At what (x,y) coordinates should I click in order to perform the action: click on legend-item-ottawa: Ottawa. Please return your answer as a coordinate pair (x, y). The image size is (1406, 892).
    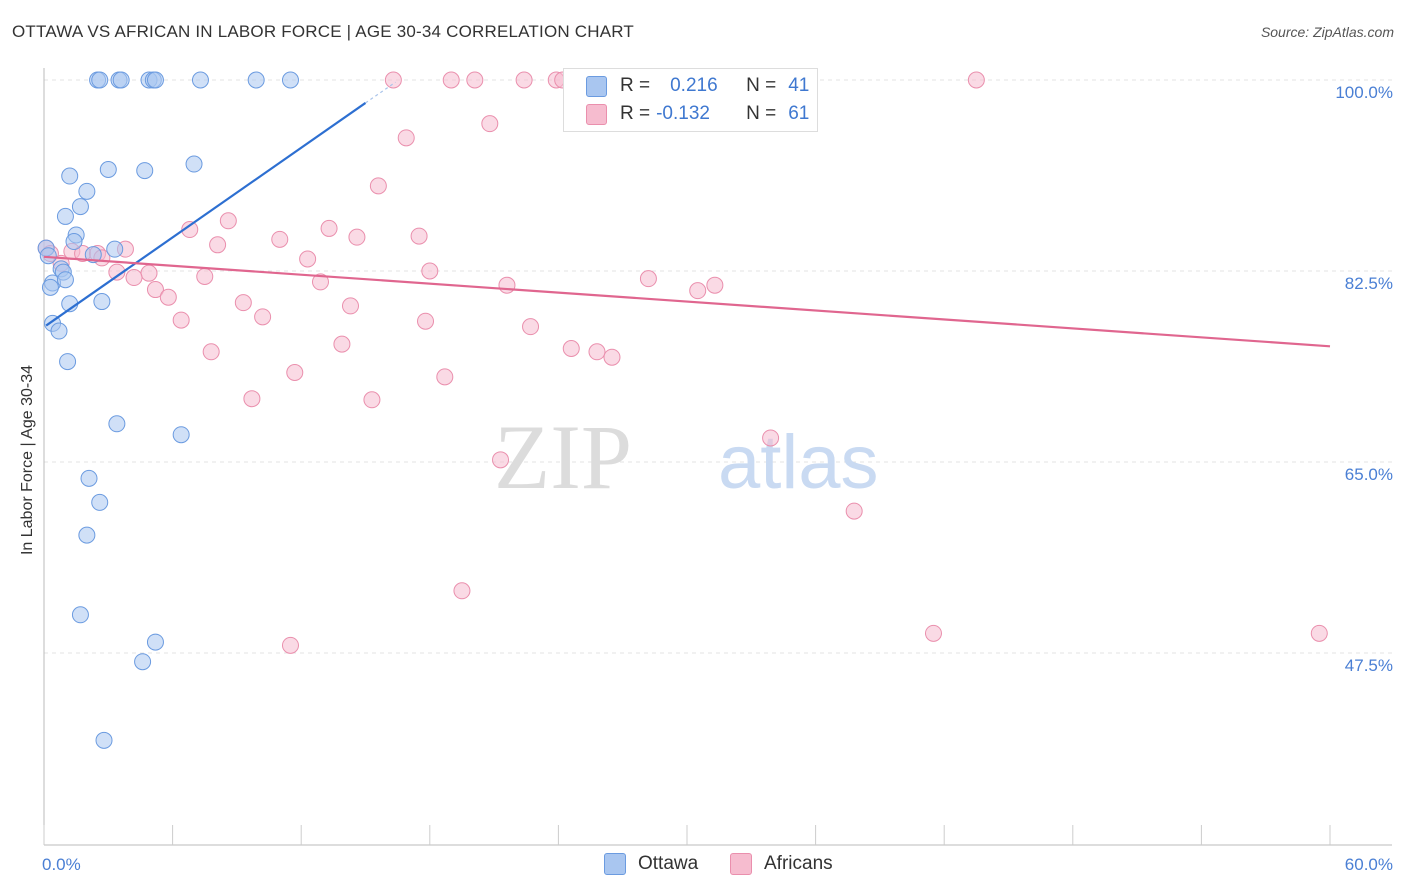
    Looking at the image, I should click on (651, 864).